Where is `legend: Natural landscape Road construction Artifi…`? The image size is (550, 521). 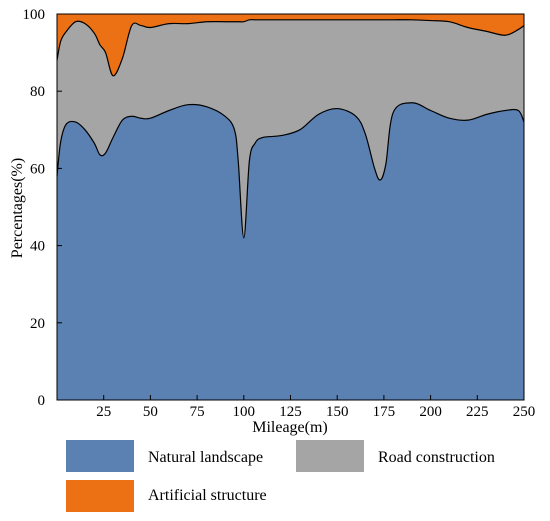 legend: Natural landscape Road construction Artifi… is located at coordinates (280, 476).